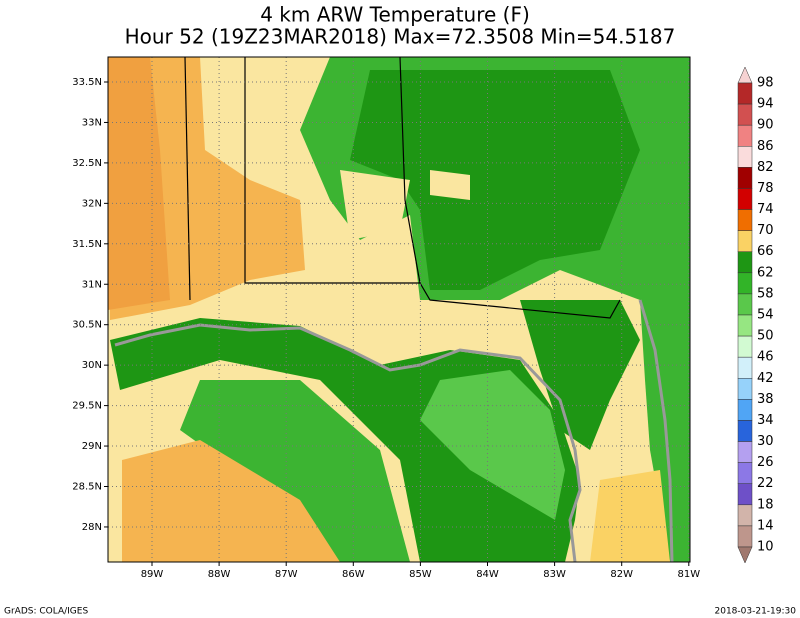  I want to click on colorbar-label: 50, so click(765, 336).